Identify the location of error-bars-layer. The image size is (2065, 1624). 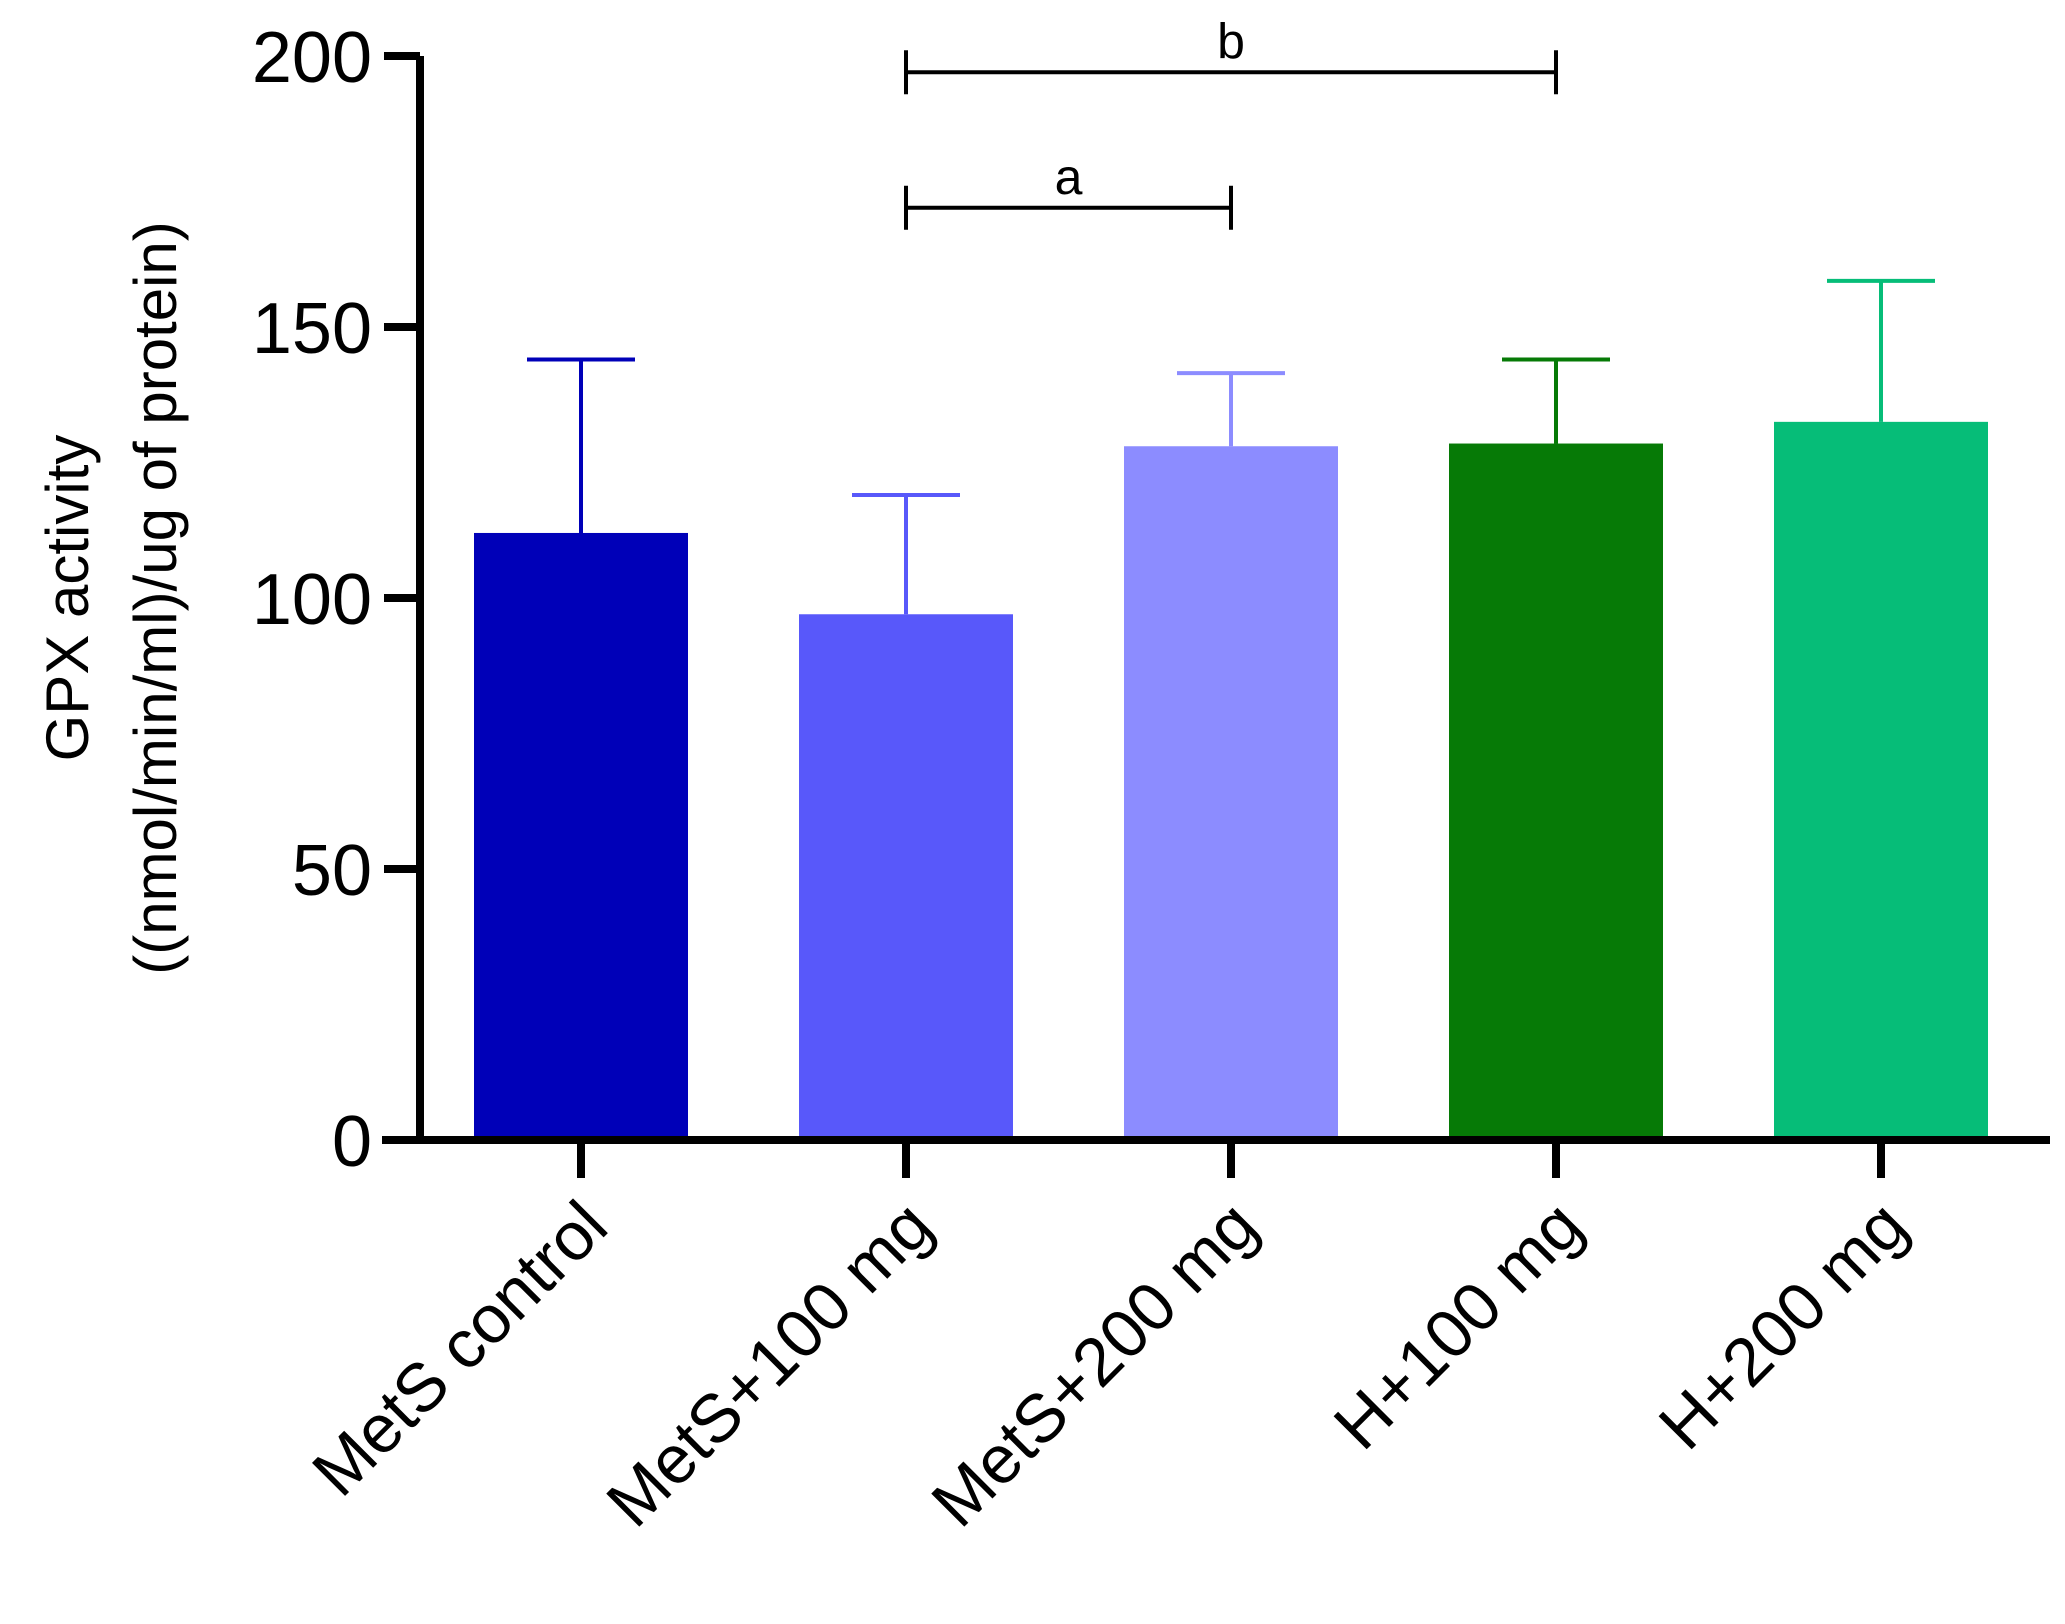
(1231, 446).